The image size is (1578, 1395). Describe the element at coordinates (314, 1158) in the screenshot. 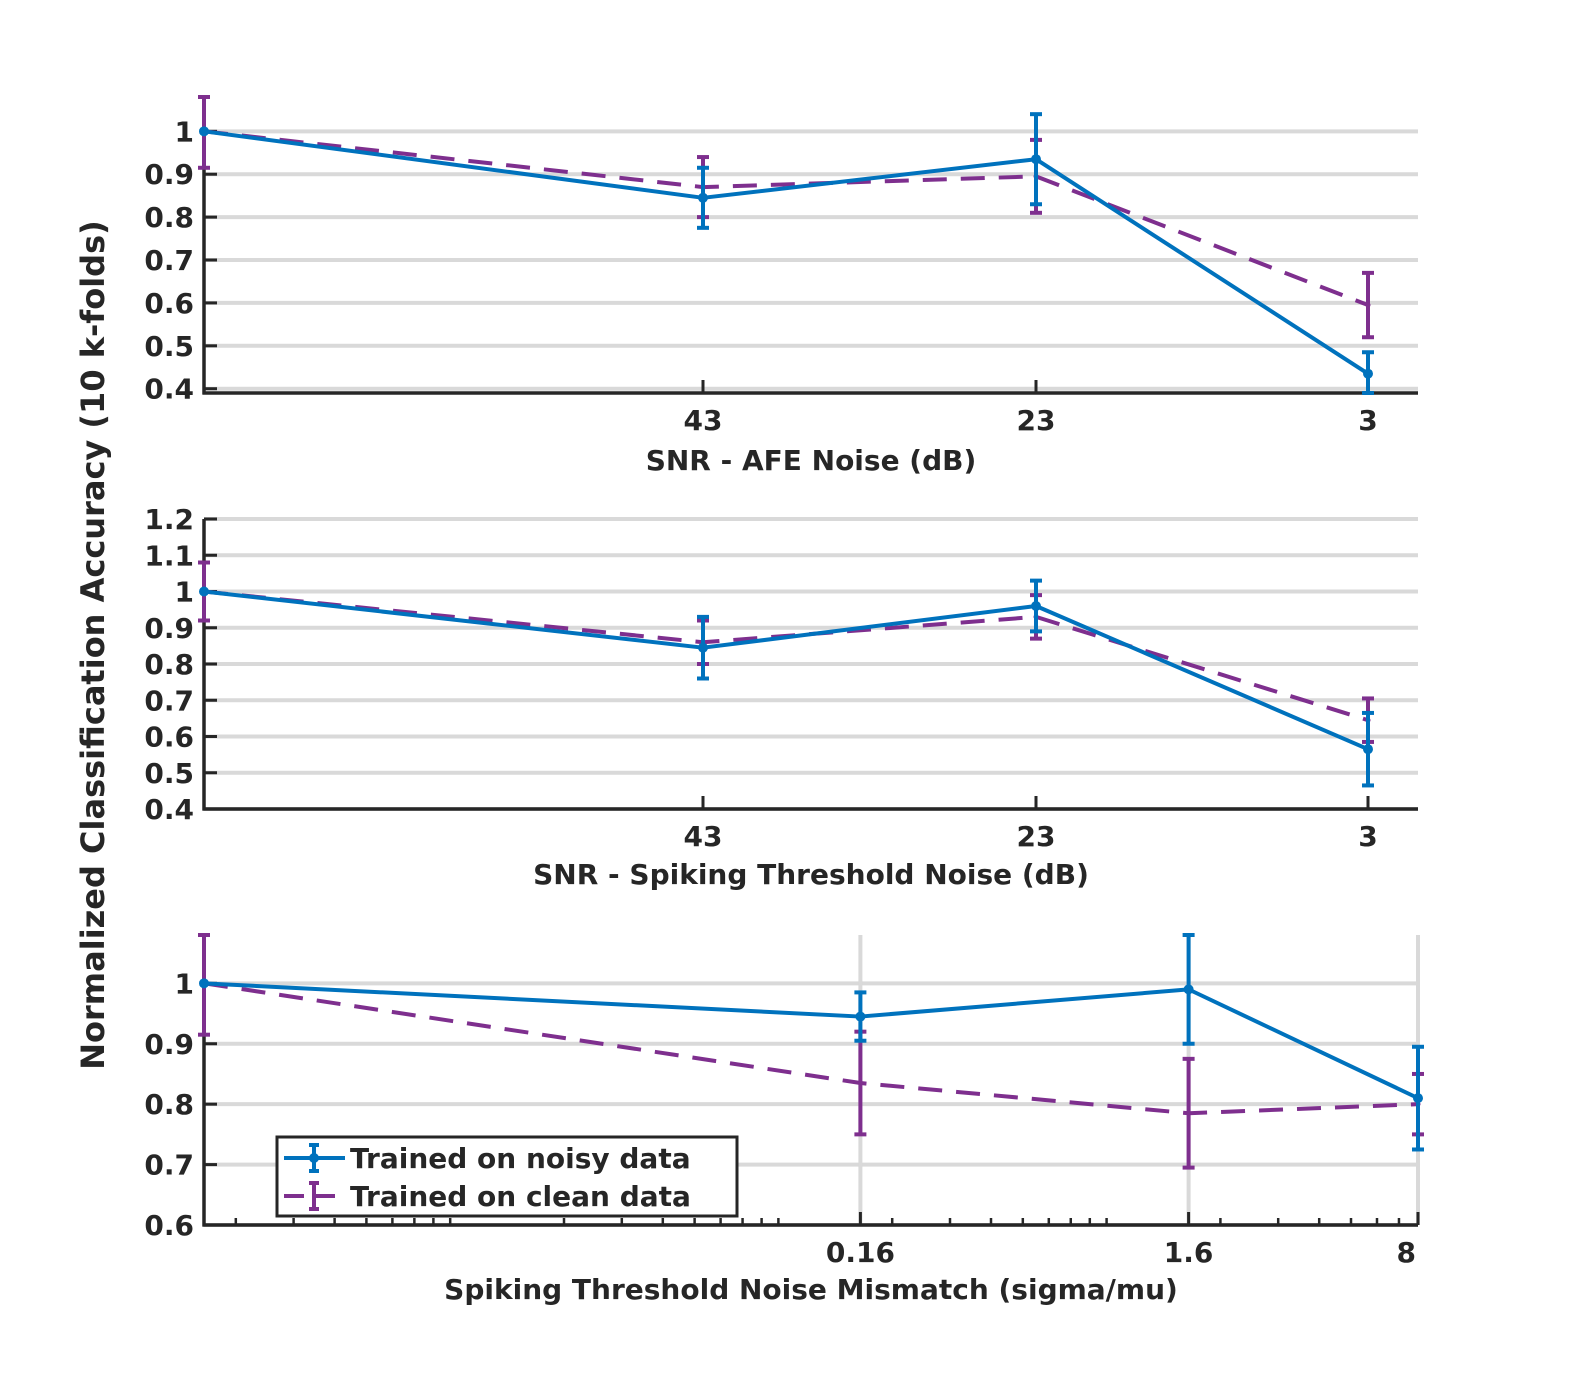

I see `legend-marker` at that location.